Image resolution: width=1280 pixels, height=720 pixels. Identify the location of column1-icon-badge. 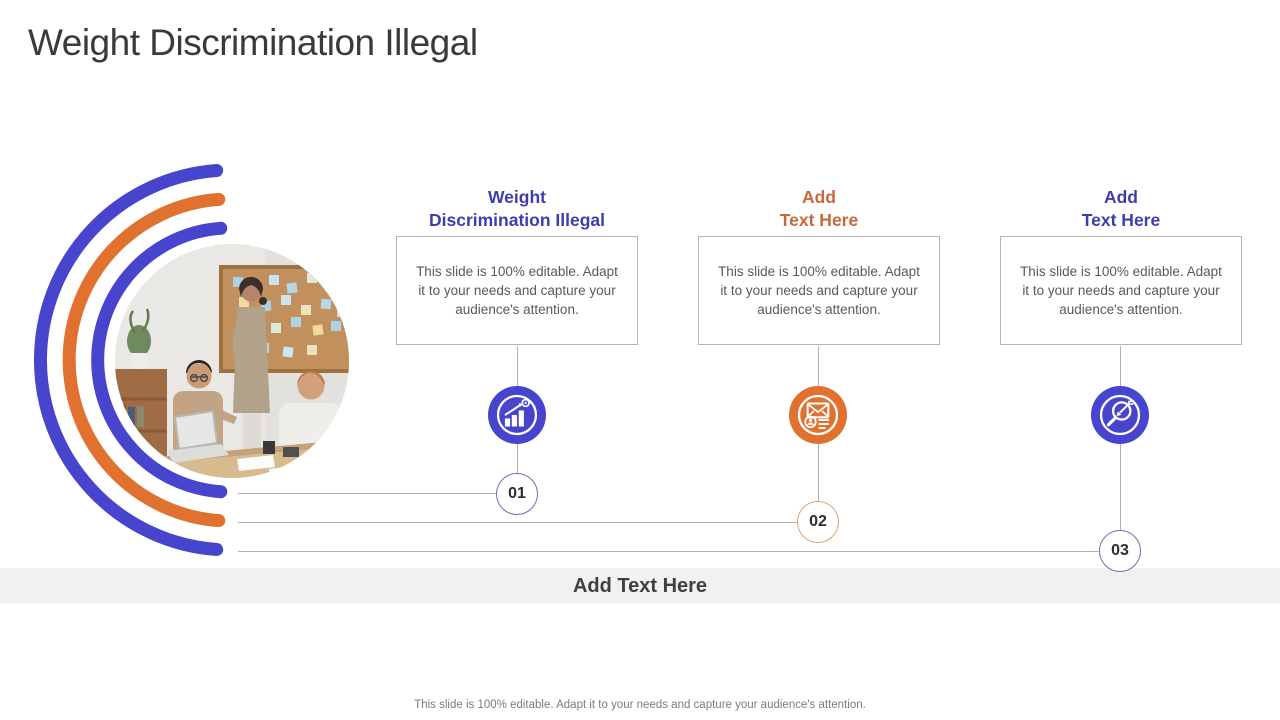
(517, 415).